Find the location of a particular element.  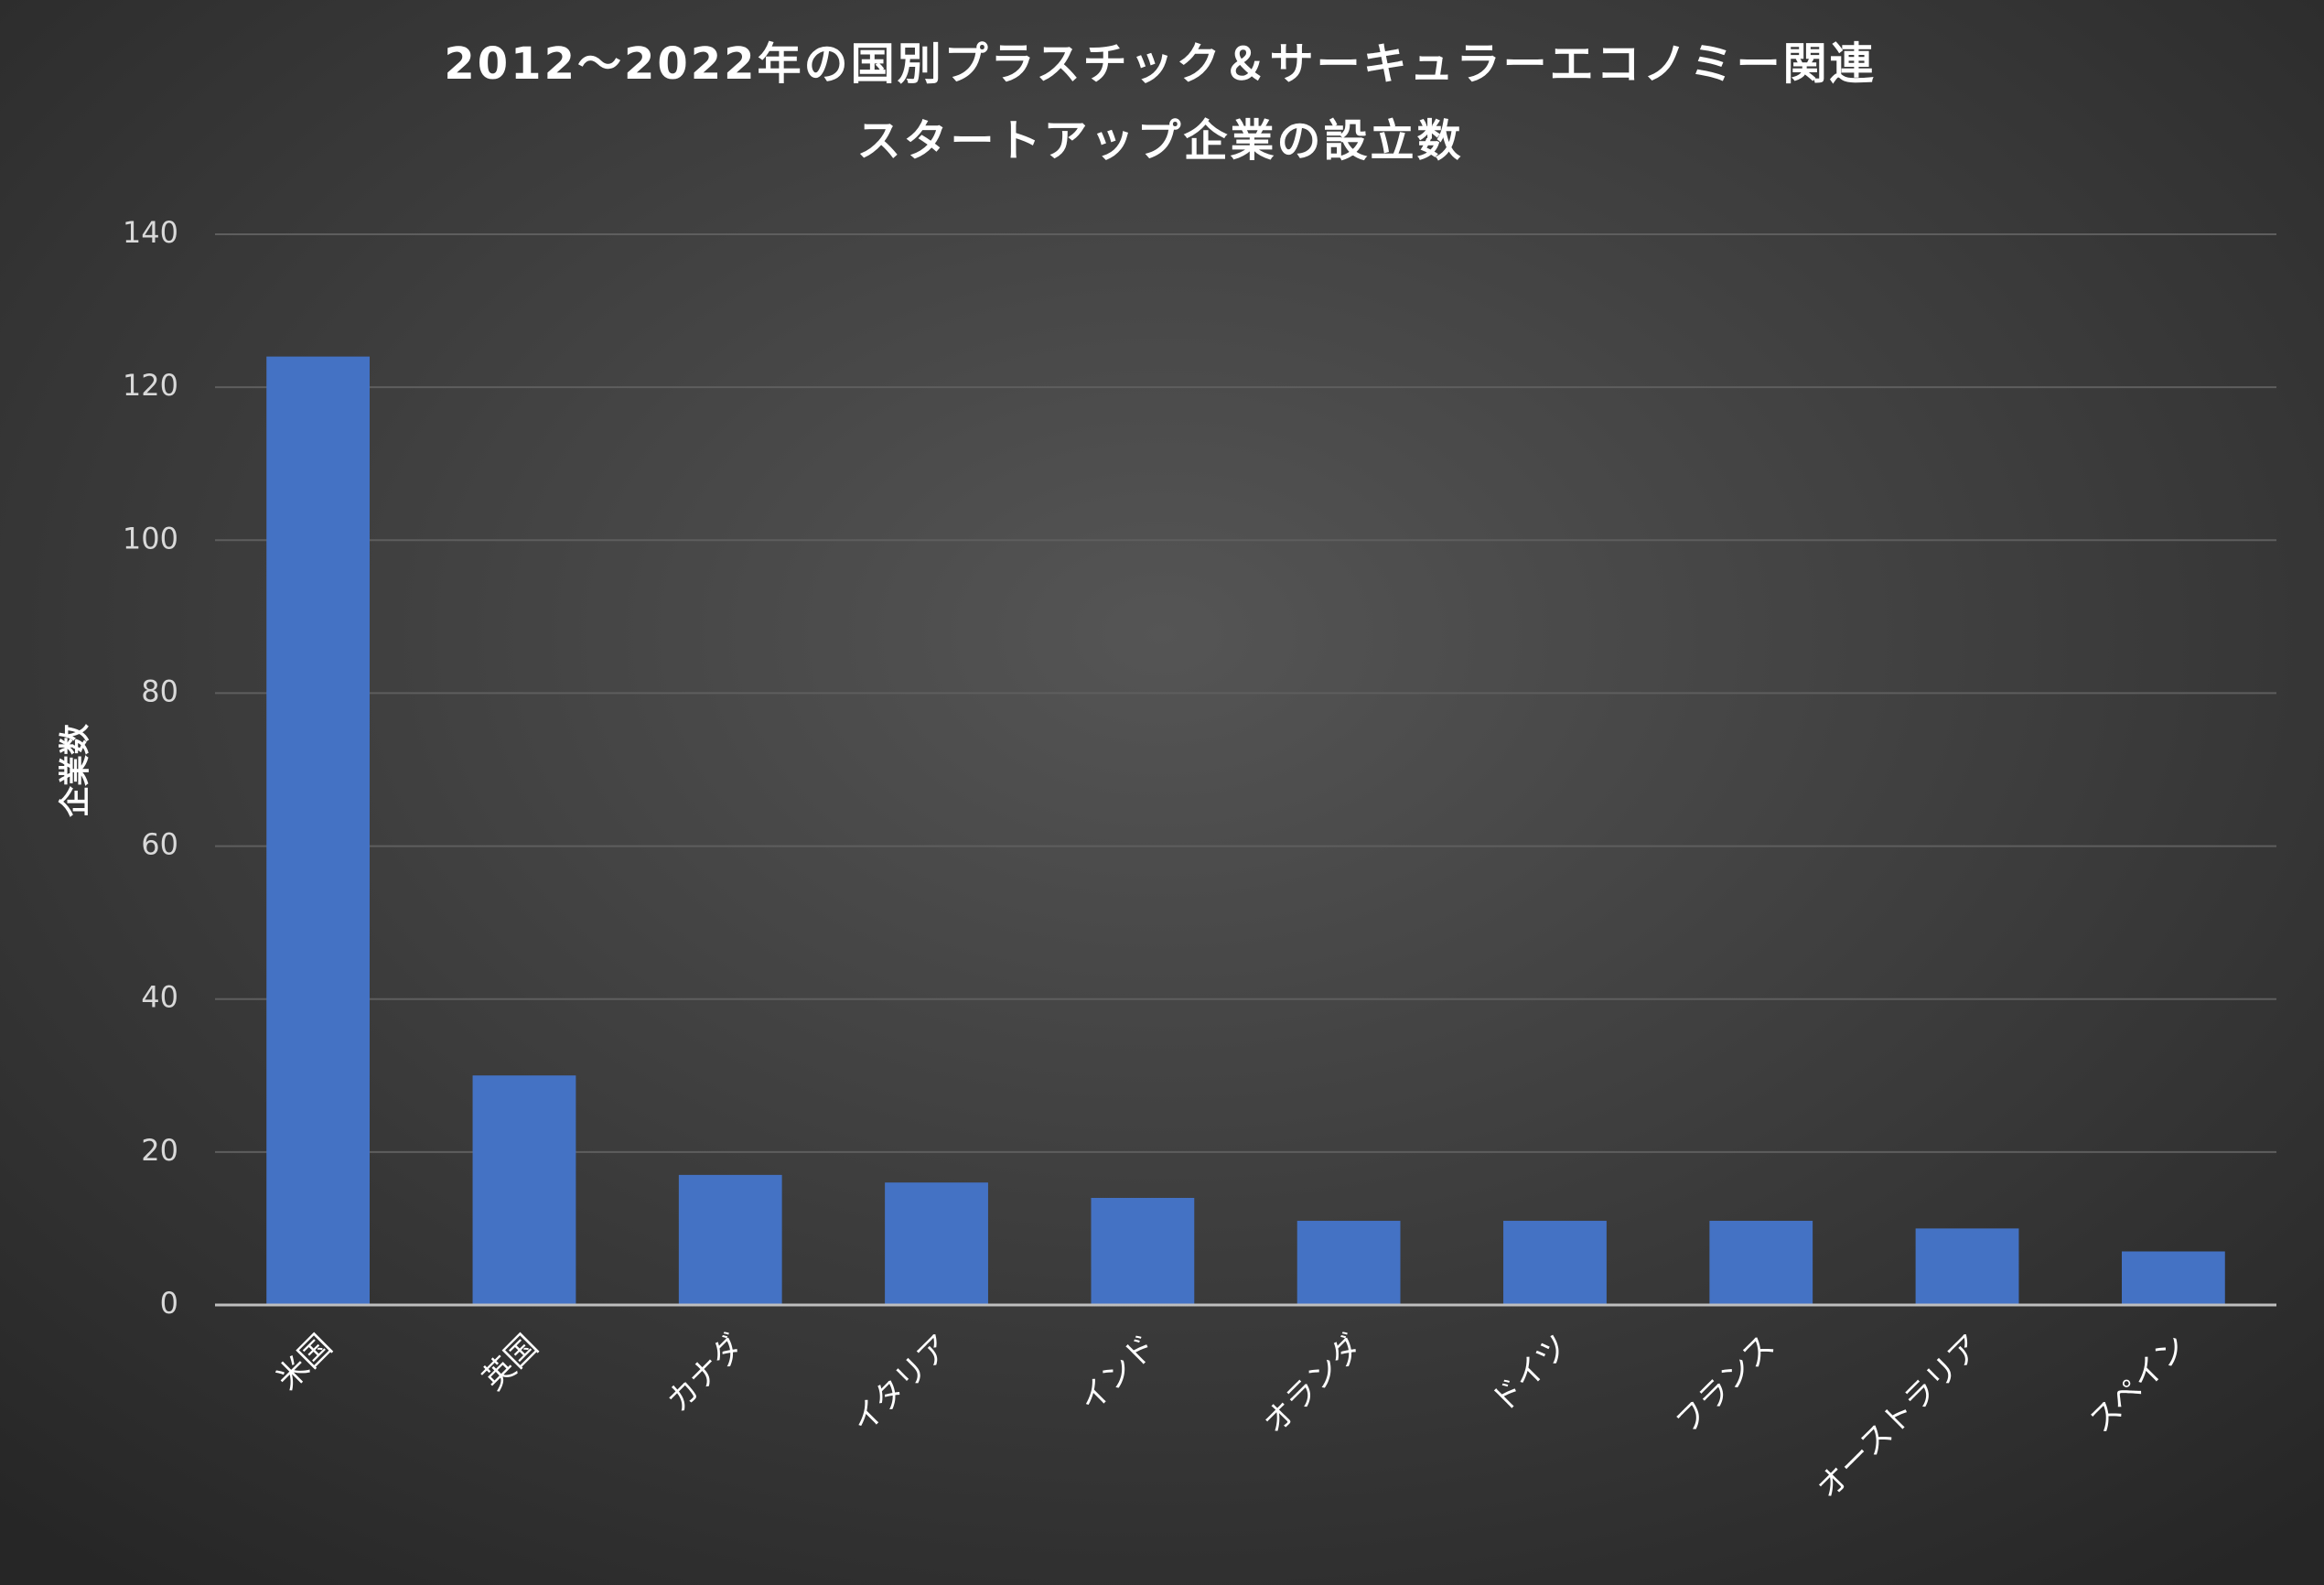

y-axis-label: 企業数 is located at coordinates (76, 770).